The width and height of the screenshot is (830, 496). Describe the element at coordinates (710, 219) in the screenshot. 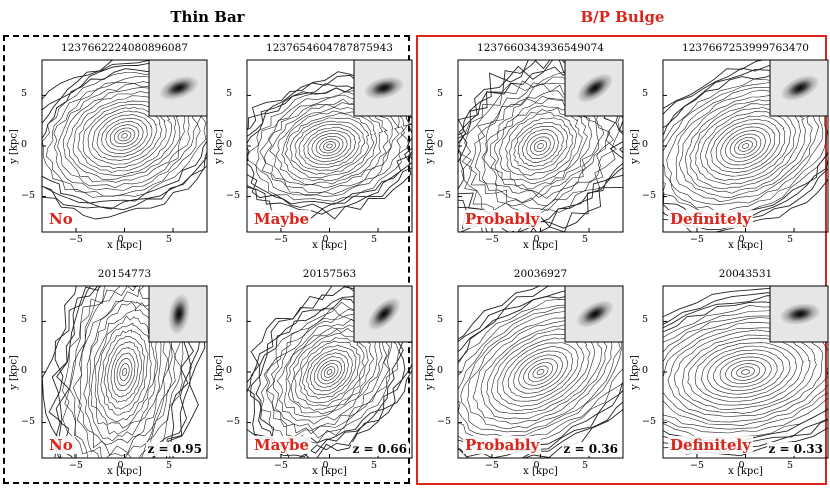

I see `classification-verdict: Definitely` at that location.